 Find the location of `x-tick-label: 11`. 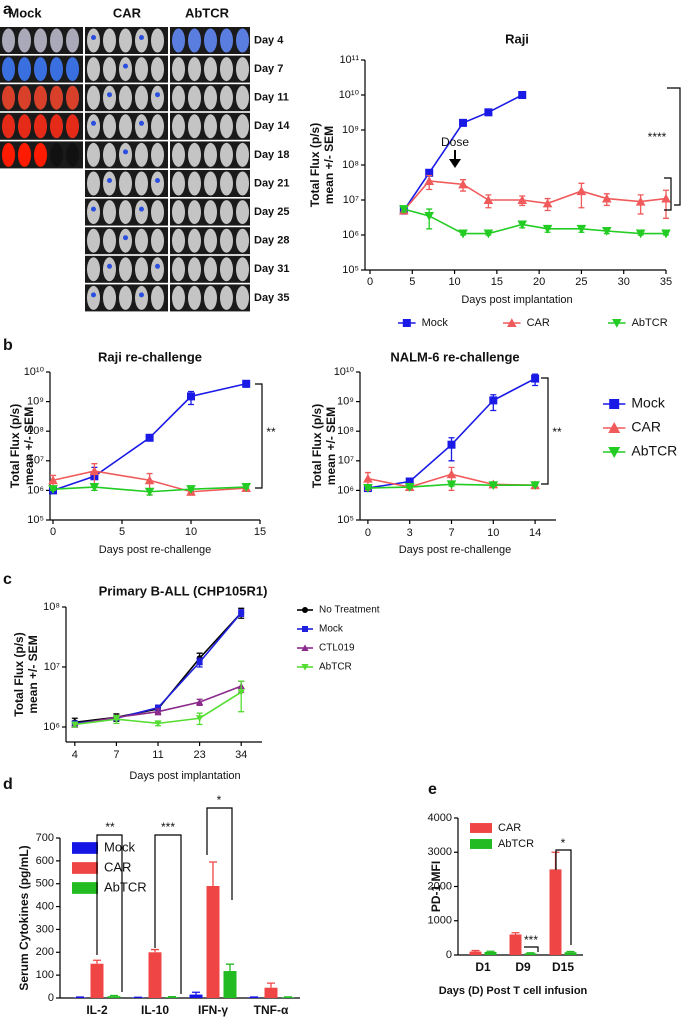

x-tick-label: 11 is located at coordinates (157, 755).